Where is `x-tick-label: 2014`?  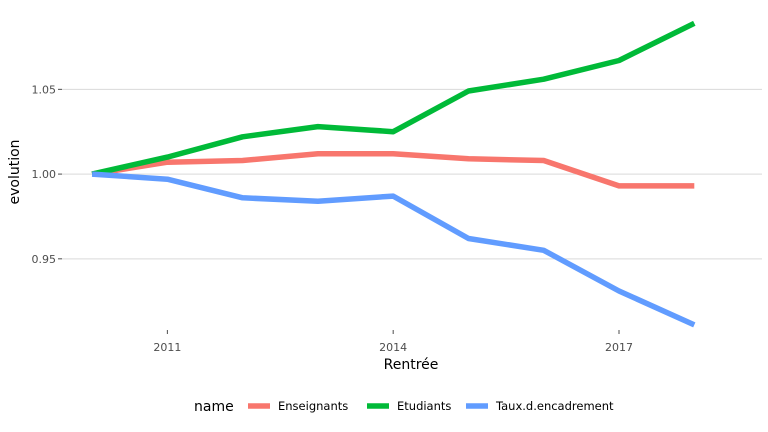
x-tick-label: 2014 is located at coordinates (393, 347).